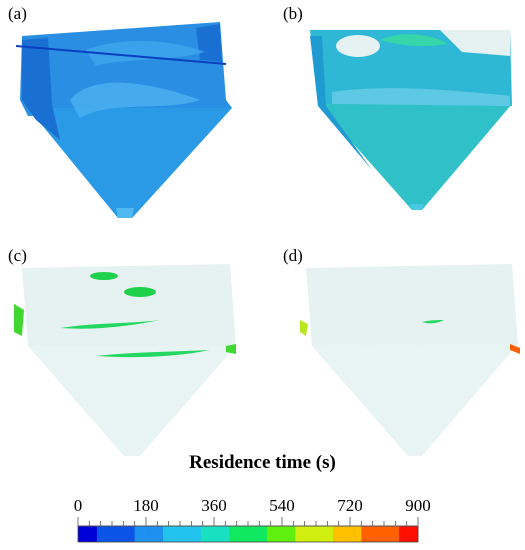 Image resolution: width=525 pixels, height=550 pixels. I want to click on hopper-panel-c, so click(125, 360).